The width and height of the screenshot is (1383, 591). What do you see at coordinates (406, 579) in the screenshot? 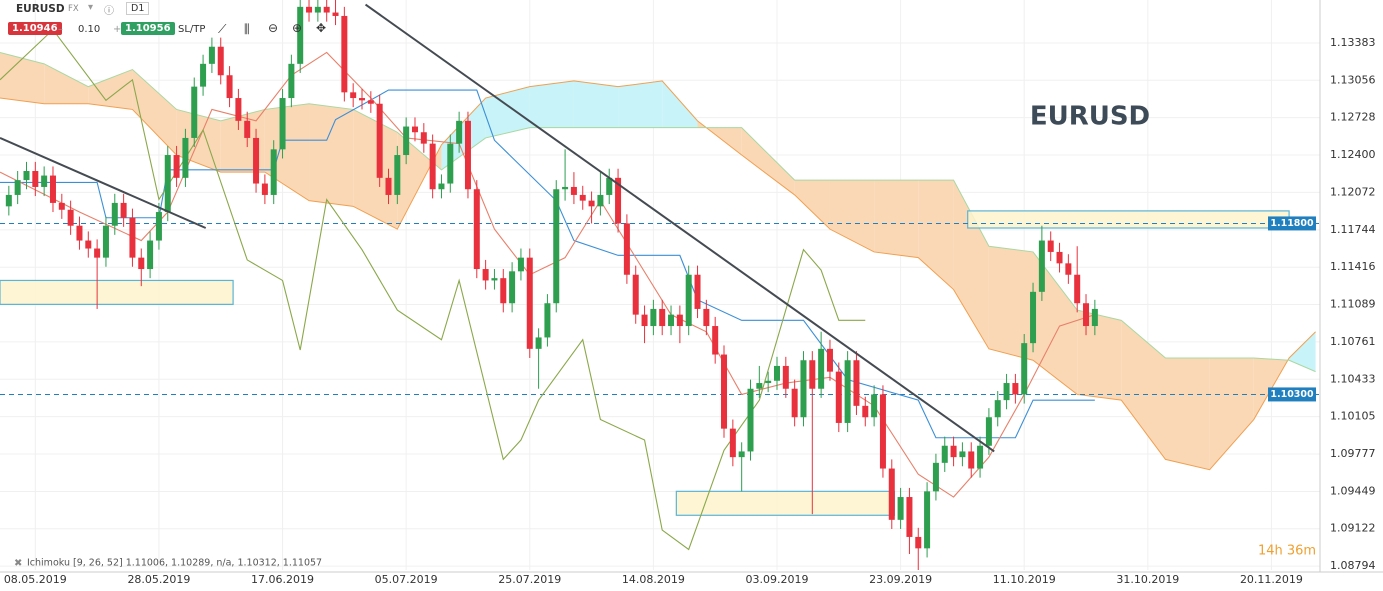
I see `x-tick-label: 05.07.2019` at bounding box center [406, 579].